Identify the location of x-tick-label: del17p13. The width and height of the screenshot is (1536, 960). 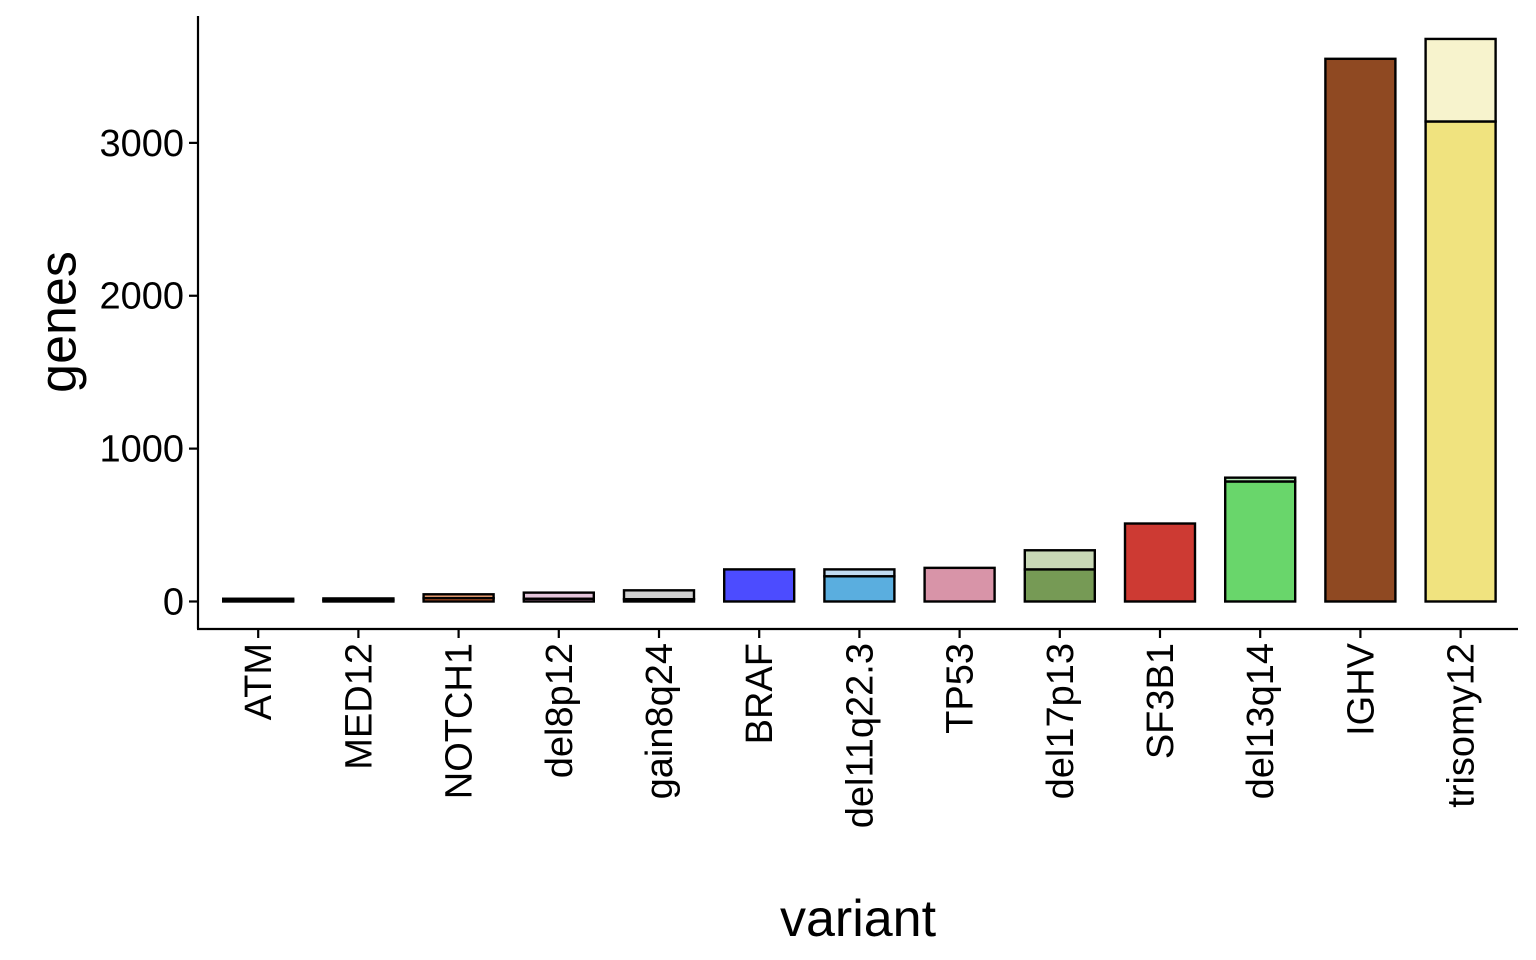
(1061, 721).